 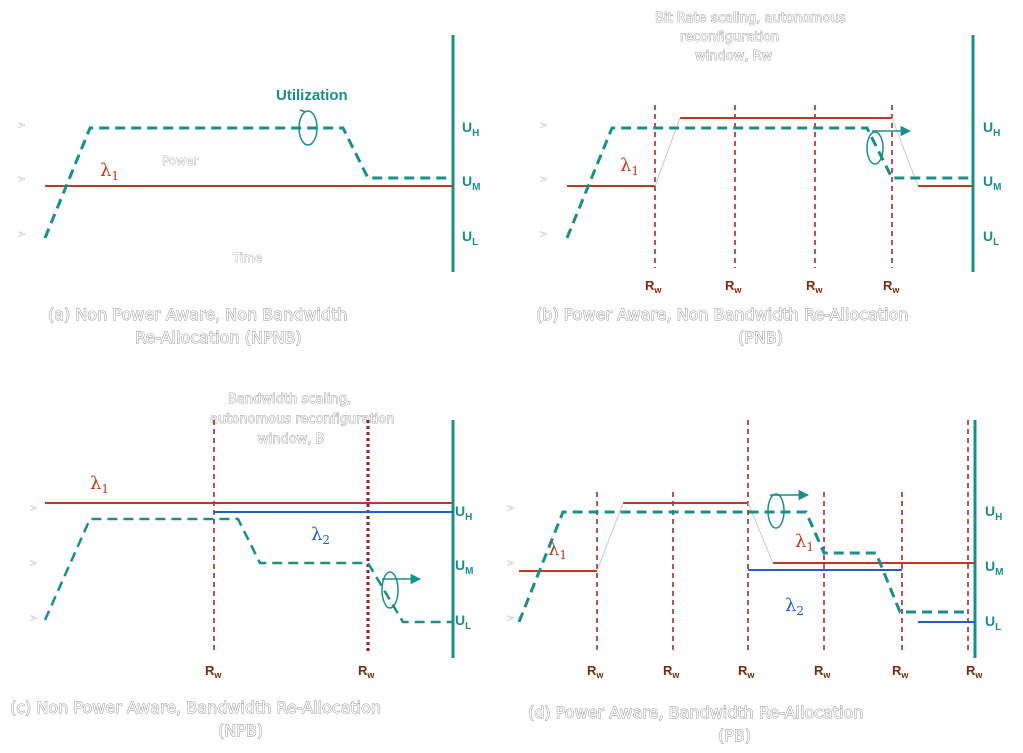 What do you see at coordinates (180, 161) in the screenshot?
I see `power-label: Power` at bounding box center [180, 161].